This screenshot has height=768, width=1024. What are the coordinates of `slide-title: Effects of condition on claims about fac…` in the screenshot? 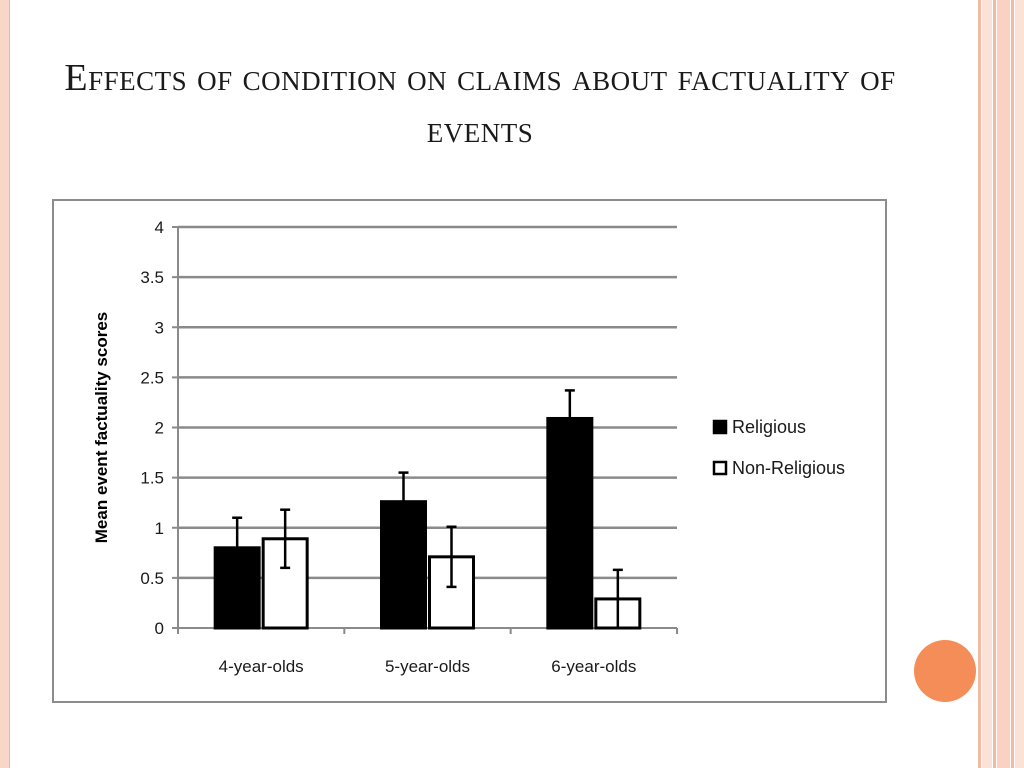 It's located at (480, 104).